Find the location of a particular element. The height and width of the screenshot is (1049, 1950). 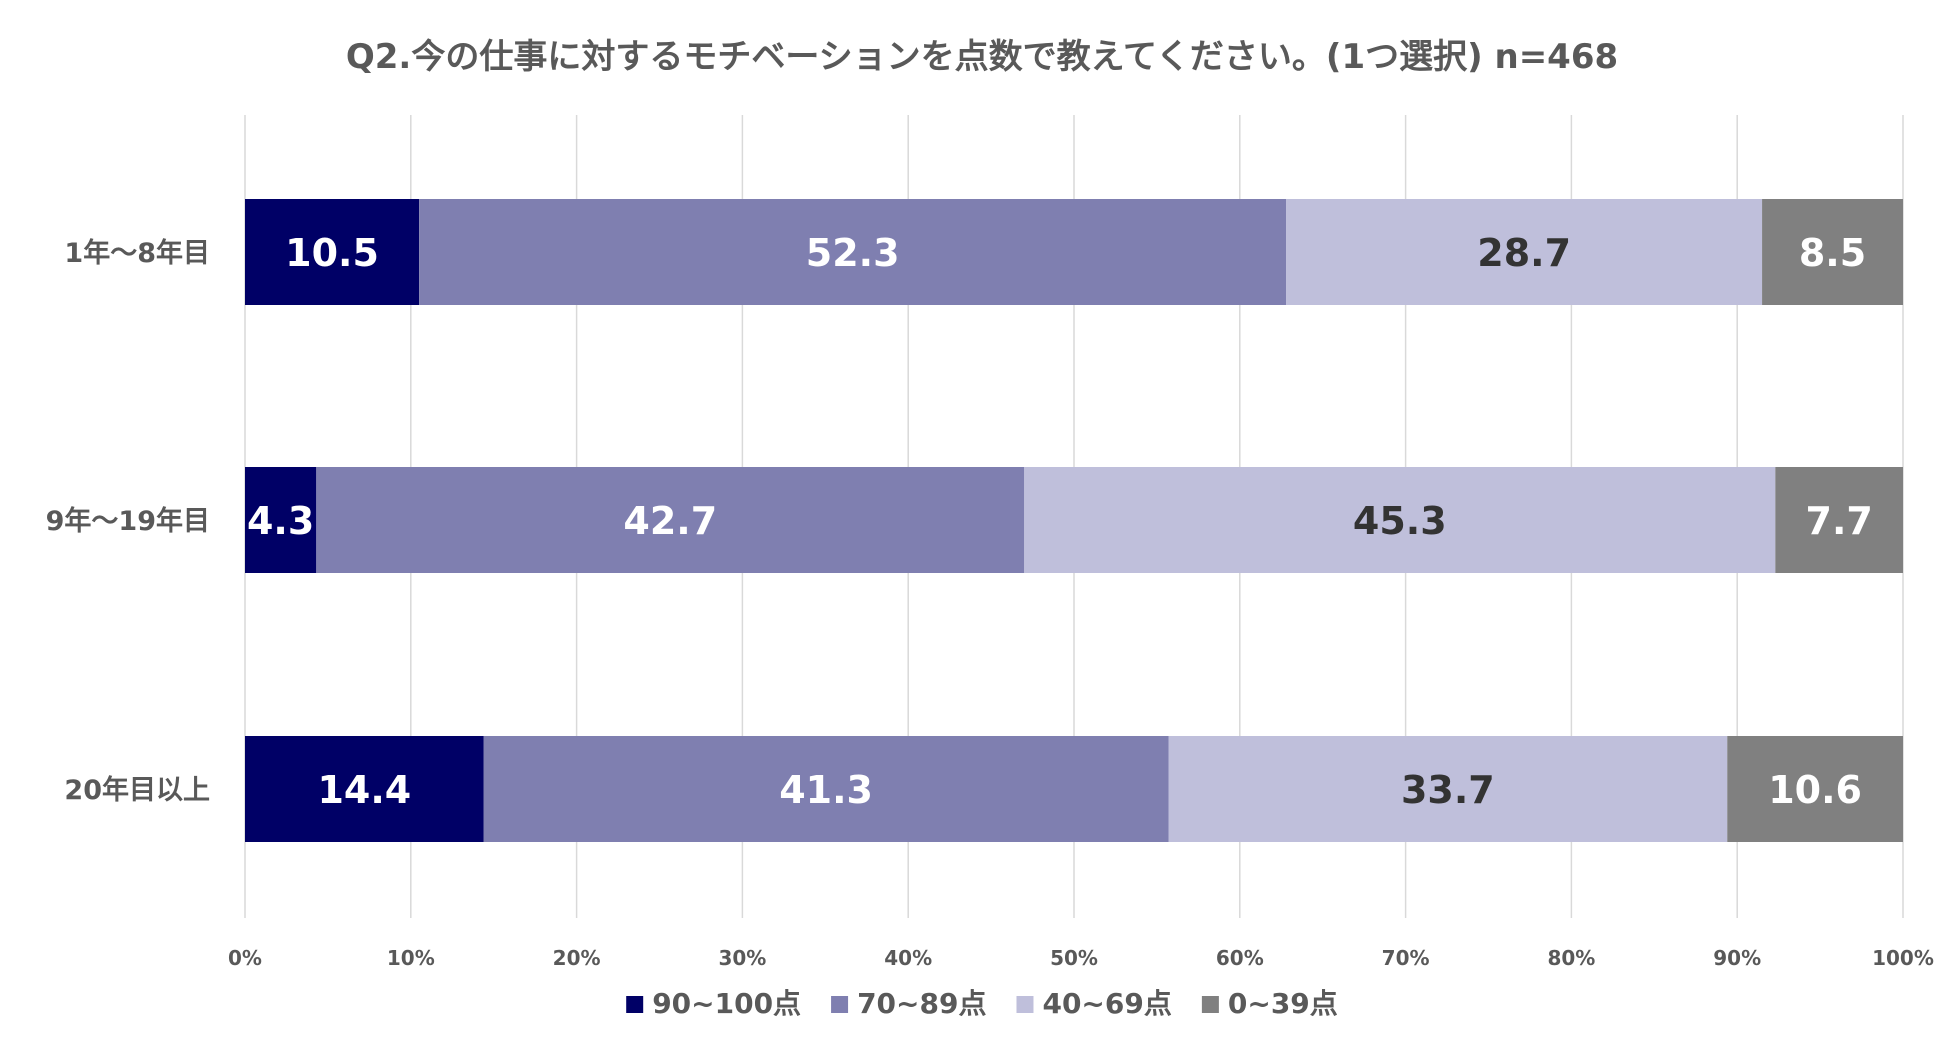

legend-label: 40~69点 is located at coordinates (1106, 1003).